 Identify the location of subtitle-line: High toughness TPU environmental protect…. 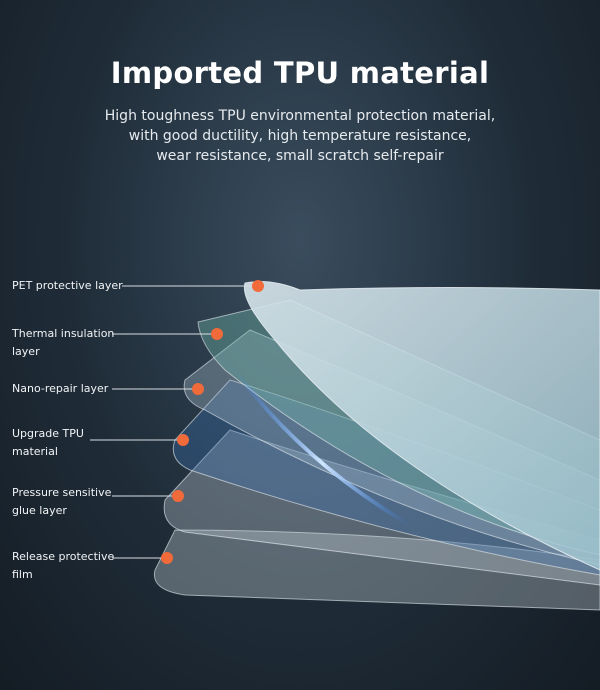
(300, 116).